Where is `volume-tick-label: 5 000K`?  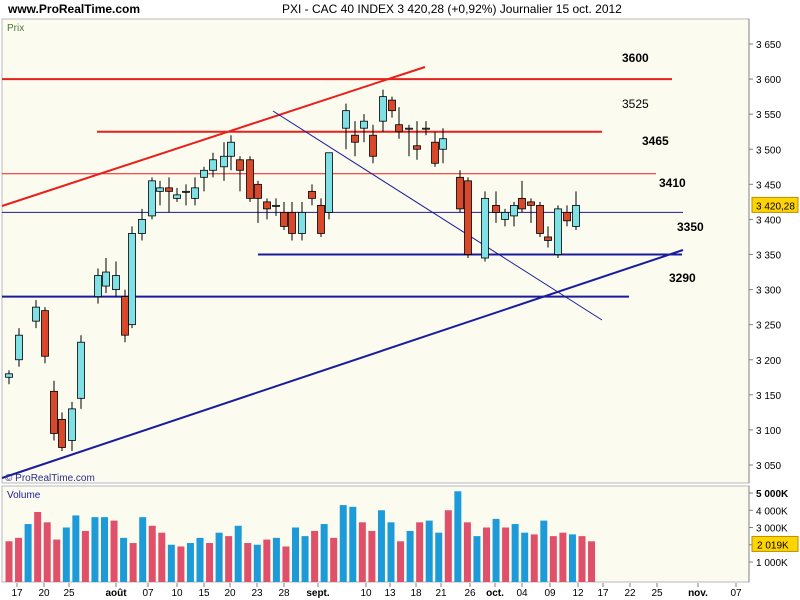 volume-tick-label: 5 000K is located at coordinates (772, 494).